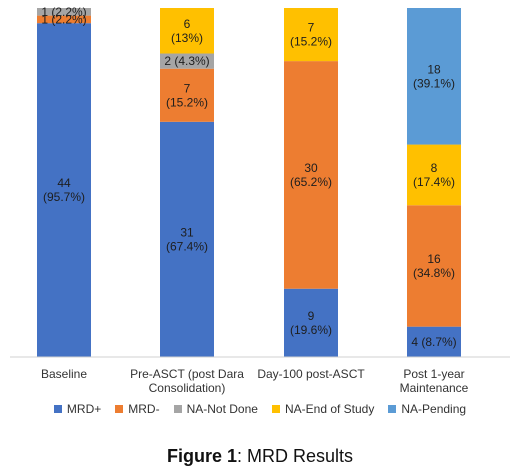  I want to click on legend-item-na-end-of-study: NA-End of Study, so click(323, 409).